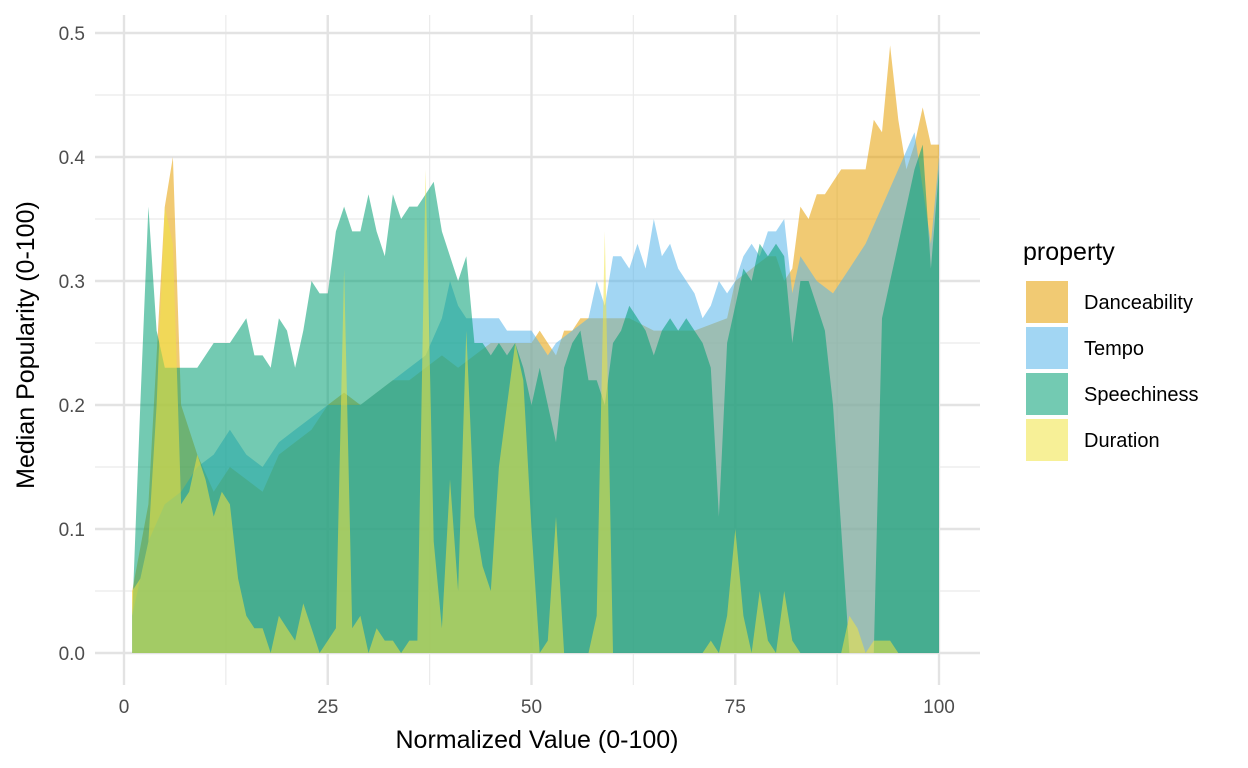 The width and height of the screenshot is (1248, 768). Describe the element at coordinates (1069, 252) in the screenshot. I see `legend-title: property` at that location.